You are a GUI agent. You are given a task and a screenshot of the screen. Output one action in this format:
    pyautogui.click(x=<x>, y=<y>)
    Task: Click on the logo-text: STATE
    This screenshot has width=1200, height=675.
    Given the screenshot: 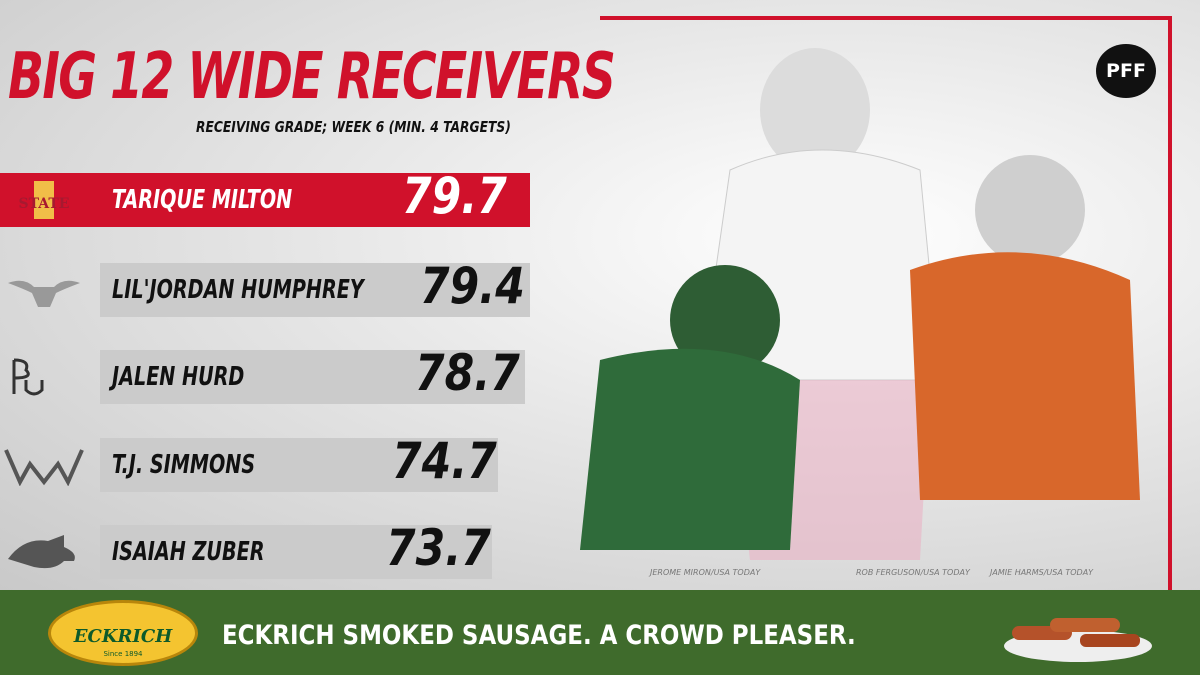 What is the action you would take?
    pyautogui.click(x=44, y=204)
    